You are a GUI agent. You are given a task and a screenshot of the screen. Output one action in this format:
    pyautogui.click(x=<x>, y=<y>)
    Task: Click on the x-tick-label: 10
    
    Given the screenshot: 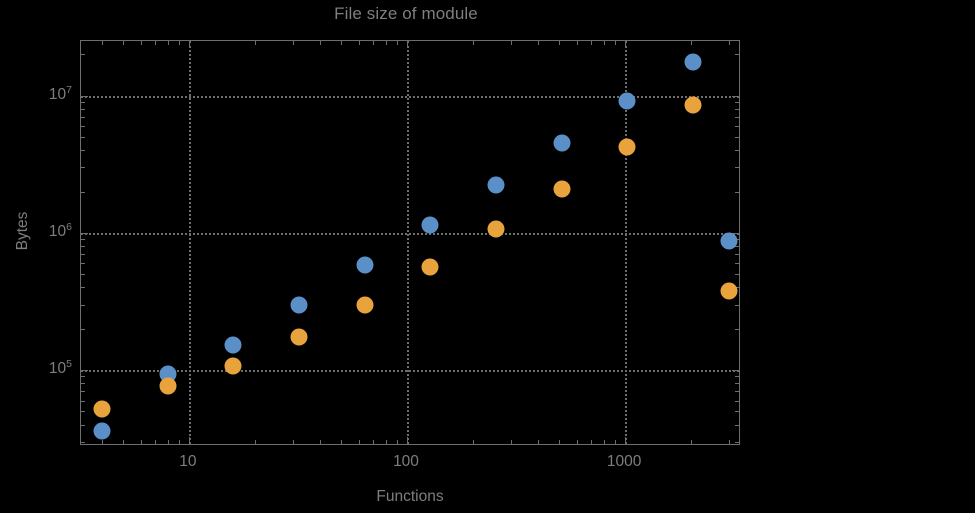 What is the action you would take?
    pyautogui.click(x=188, y=461)
    